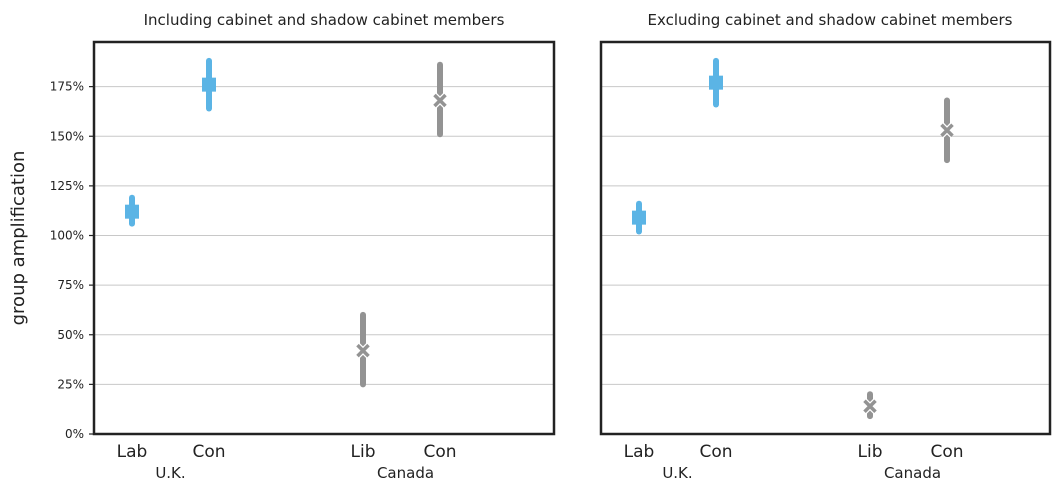 The image size is (1052, 483). I want to click on y-tick-label: 125%, so click(67, 186).